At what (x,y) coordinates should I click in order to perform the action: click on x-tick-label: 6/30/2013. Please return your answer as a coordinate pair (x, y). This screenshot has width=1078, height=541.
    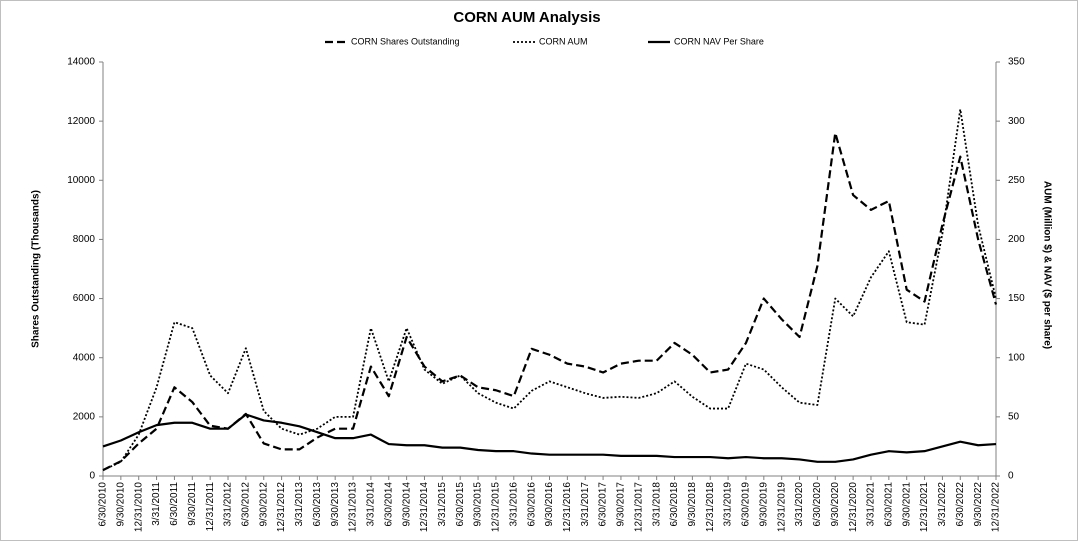
    Looking at the image, I should click on (317, 504).